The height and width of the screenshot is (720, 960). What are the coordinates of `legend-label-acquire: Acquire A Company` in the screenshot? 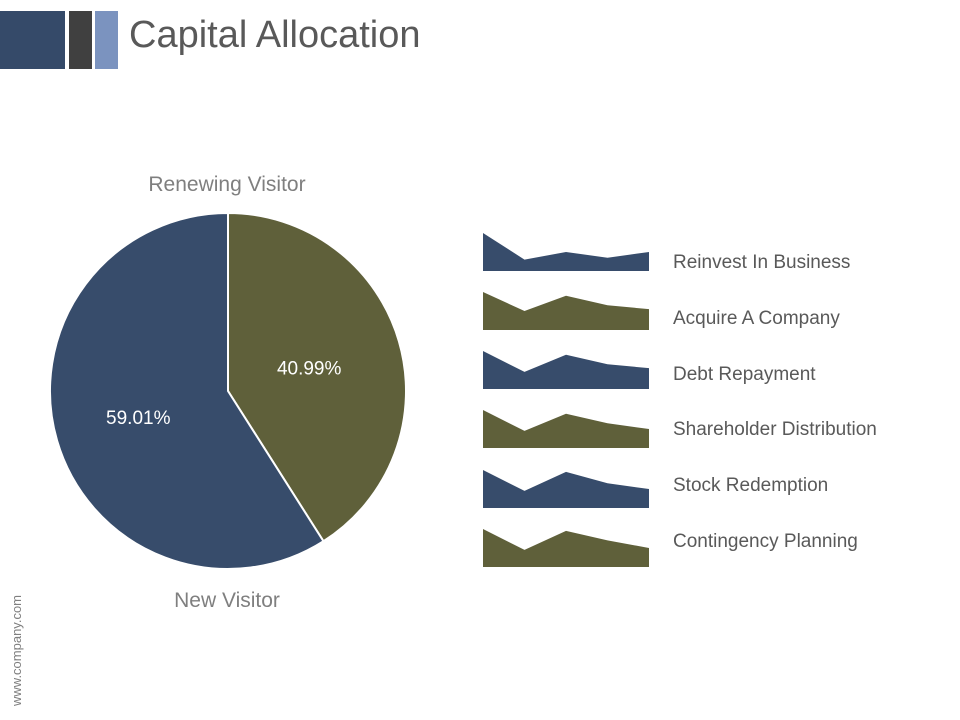 It's located at (756, 318).